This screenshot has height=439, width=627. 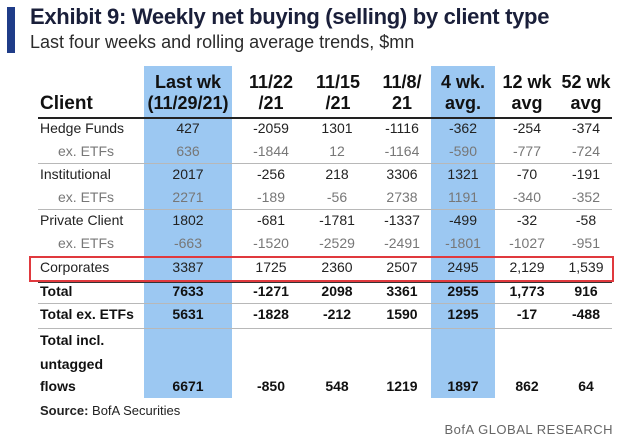 I want to click on header-11-8: 11/8/ 21, so click(x=402, y=93).